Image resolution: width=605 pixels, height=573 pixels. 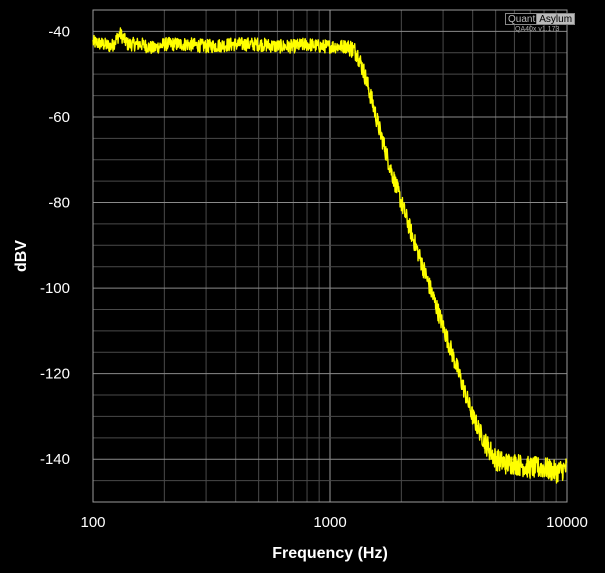 What do you see at coordinates (567, 522) in the screenshot?
I see `x-tick-label: 10000` at bounding box center [567, 522].